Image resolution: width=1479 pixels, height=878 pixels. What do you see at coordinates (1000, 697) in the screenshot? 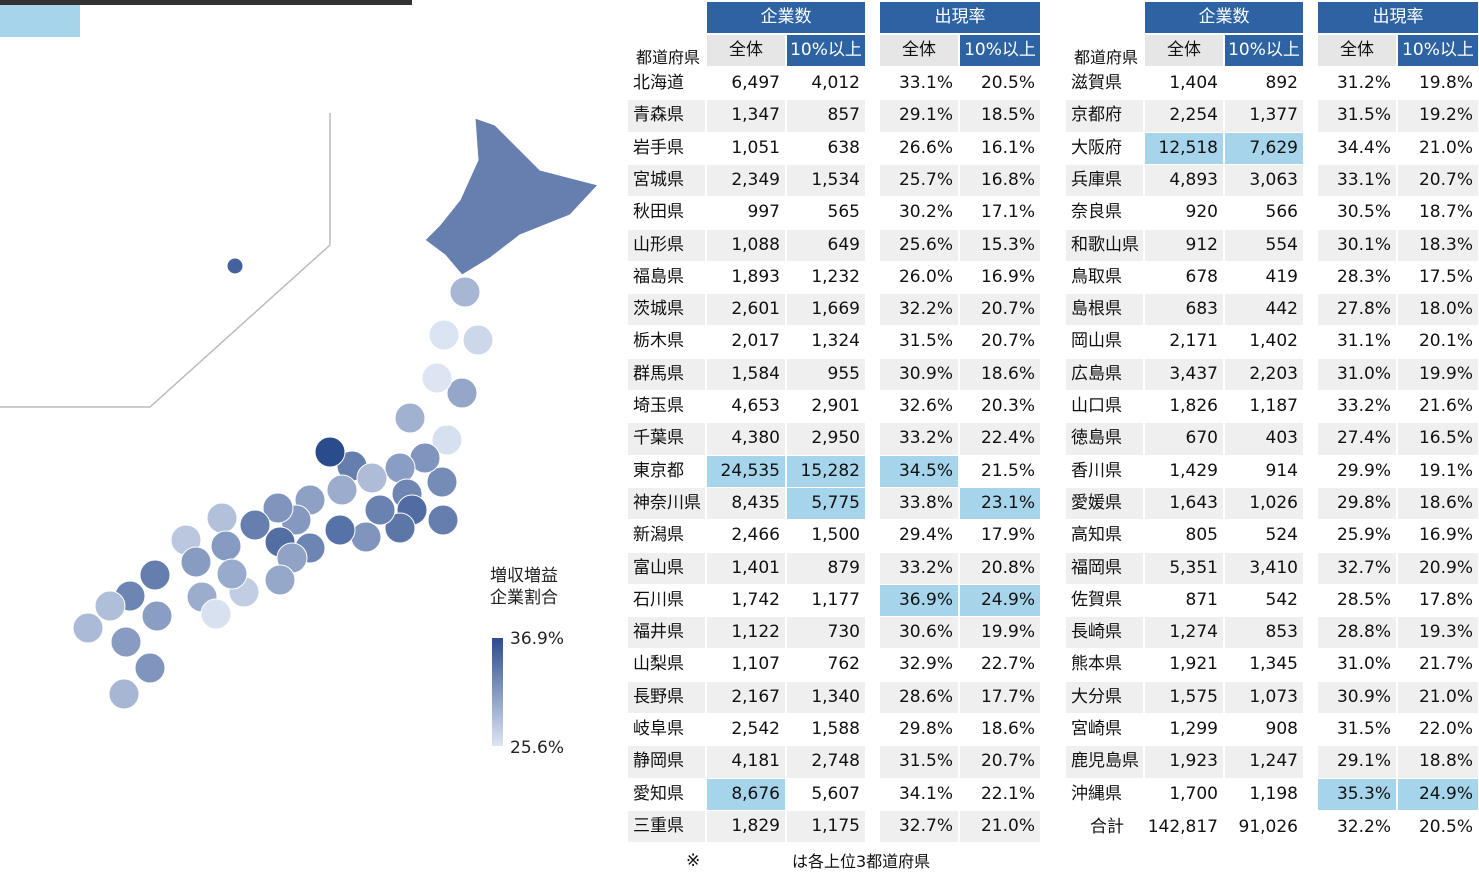
I see `number-cell: 17.7%` at bounding box center [1000, 697].